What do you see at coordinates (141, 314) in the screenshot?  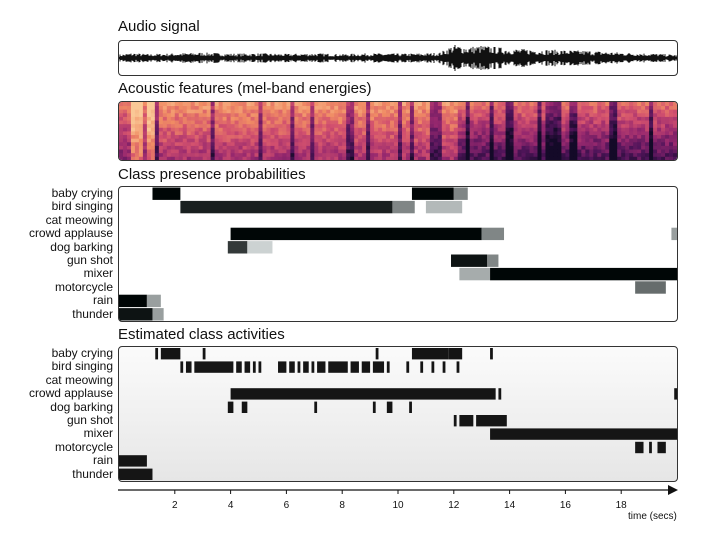 I see `probability-row-thunder` at bounding box center [141, 314].